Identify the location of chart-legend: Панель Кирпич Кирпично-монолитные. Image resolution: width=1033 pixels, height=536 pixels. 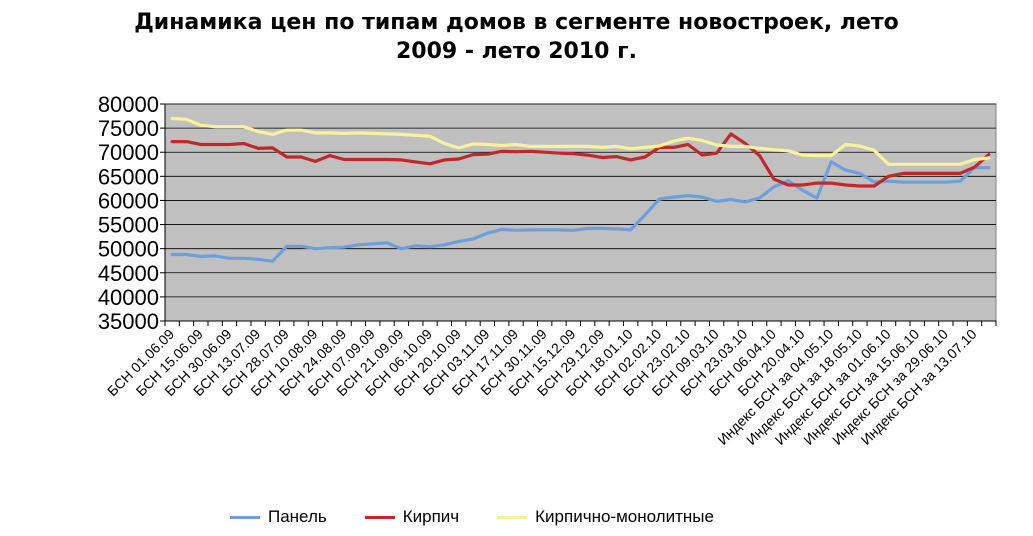
(491, 517).